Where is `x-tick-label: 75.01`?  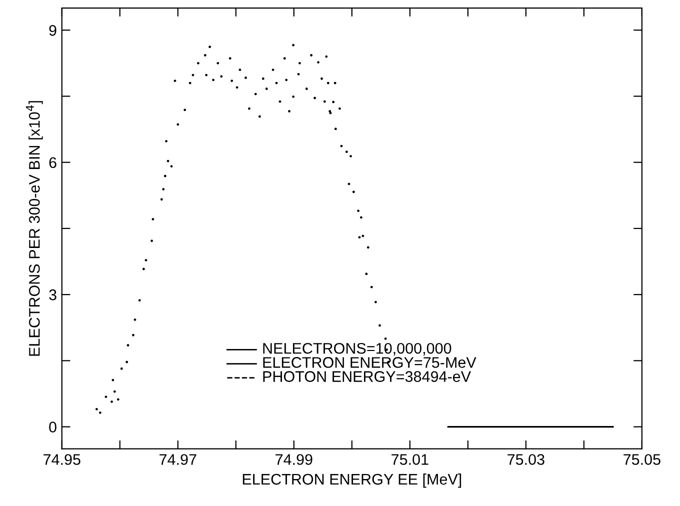 x-tick-label: 75.01 is located at coordinates (410, 459).